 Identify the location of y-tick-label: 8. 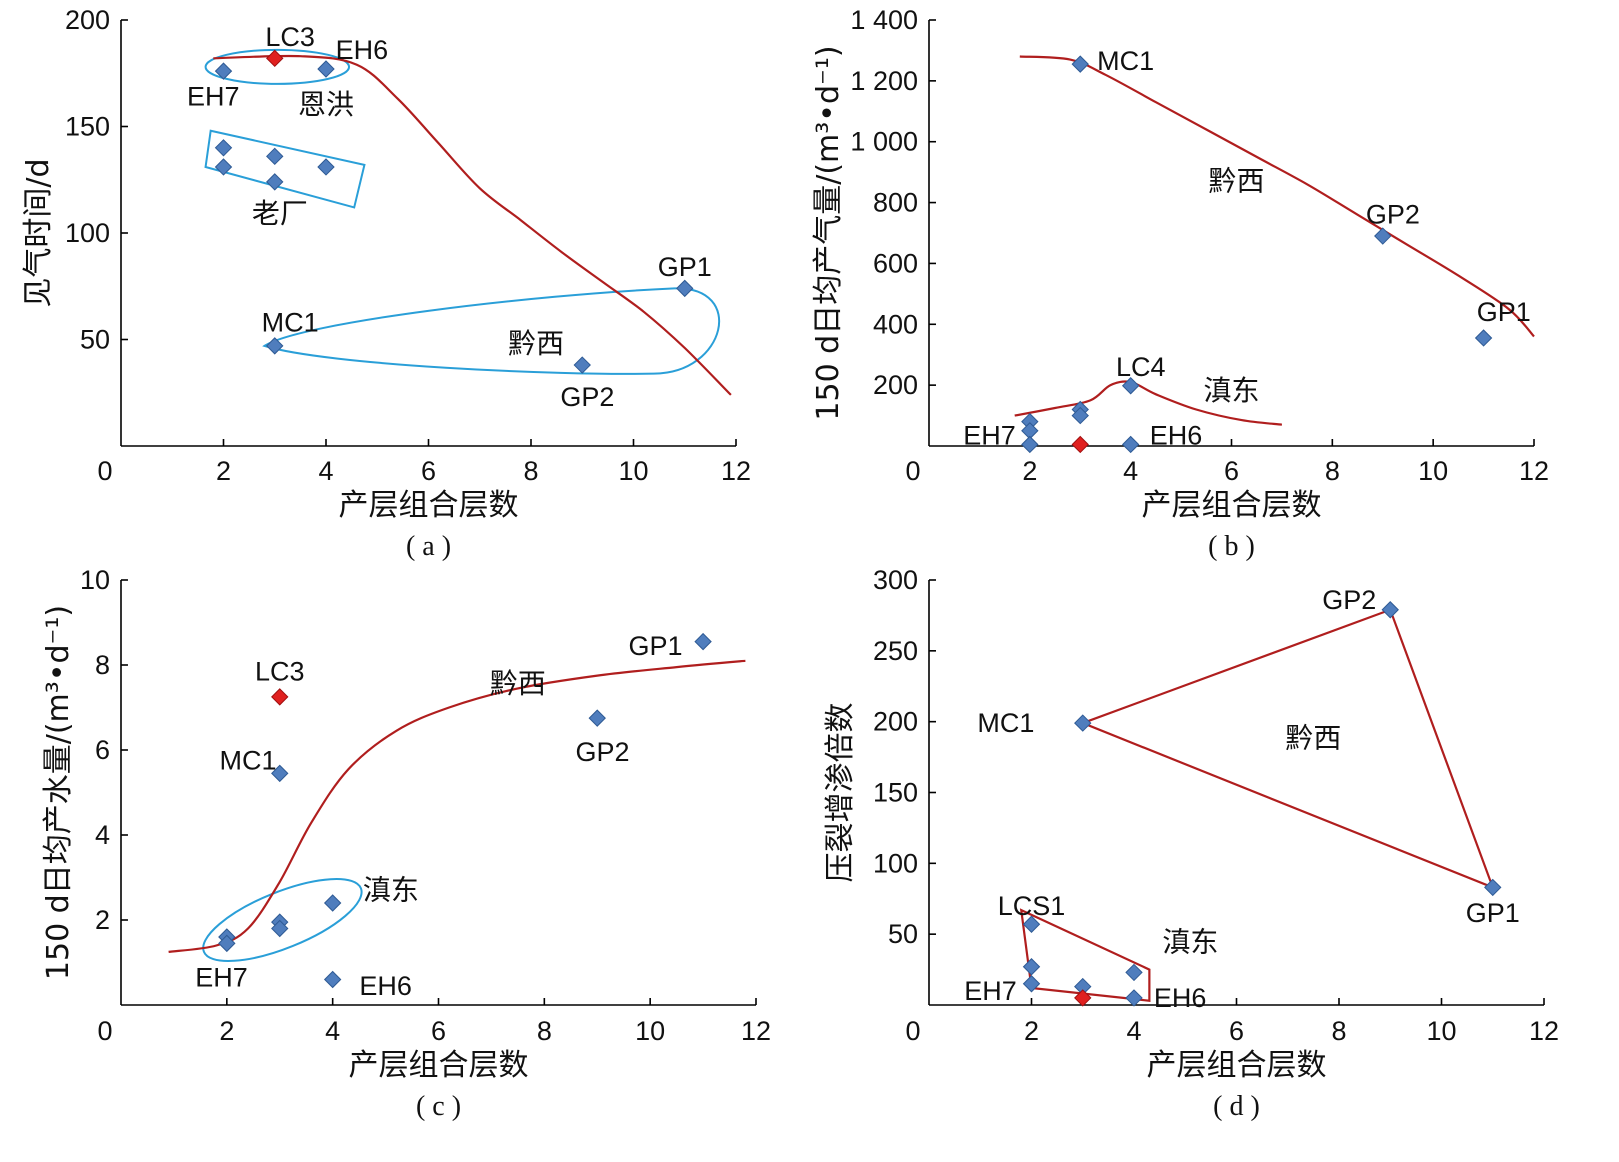
(102, 665).